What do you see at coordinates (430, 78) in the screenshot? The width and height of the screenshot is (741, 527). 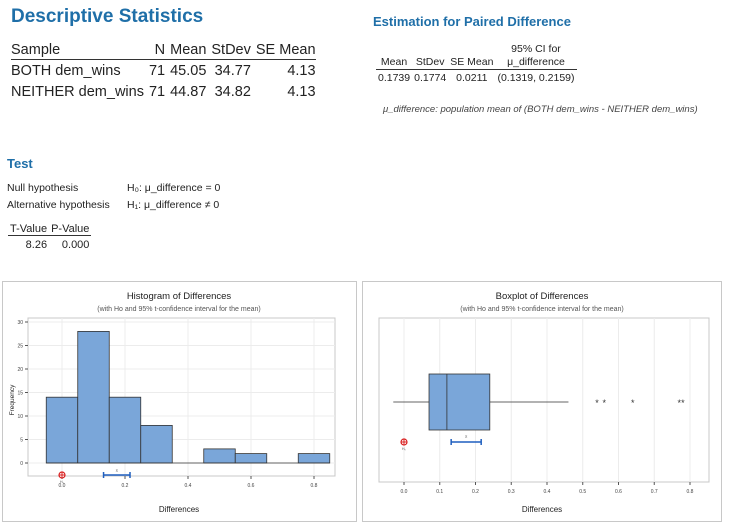 I see `cell-stdev: 0.1774` at bounding box center [430, 78].